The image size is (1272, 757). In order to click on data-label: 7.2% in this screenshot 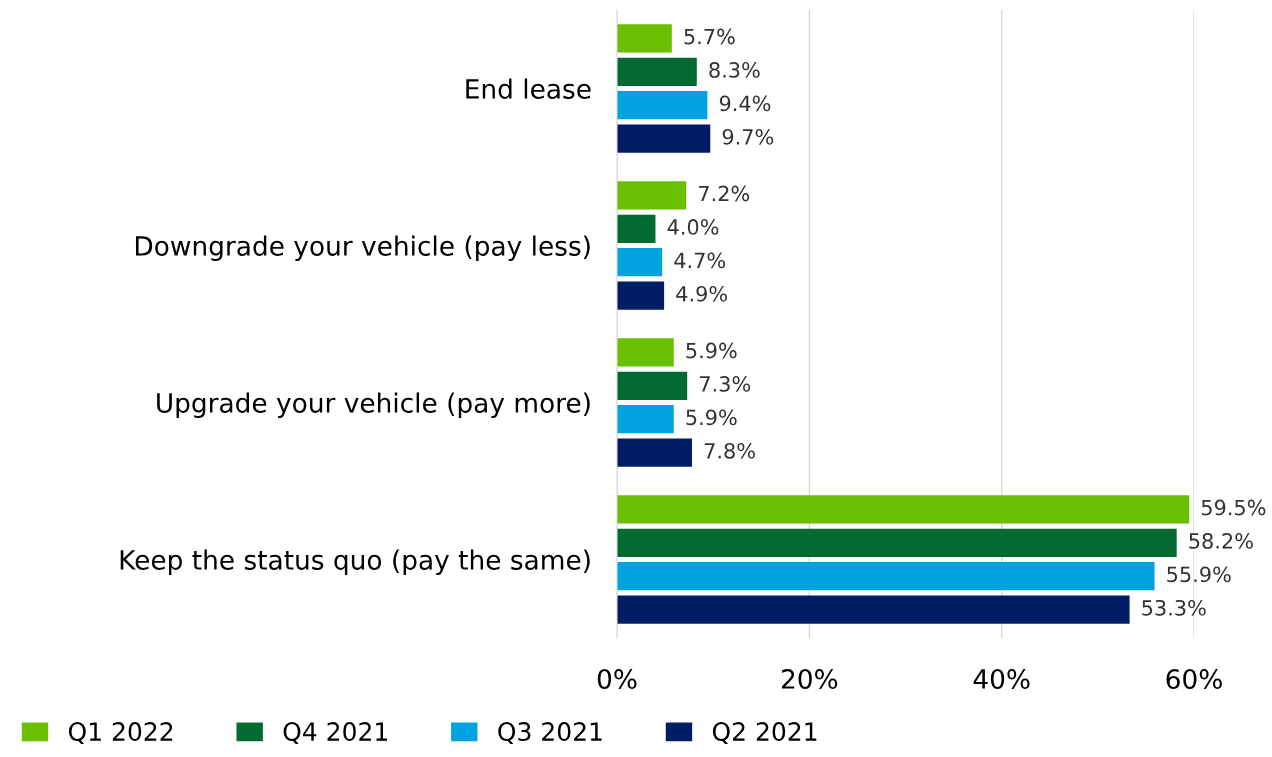, I will do `click(724, 193)`.